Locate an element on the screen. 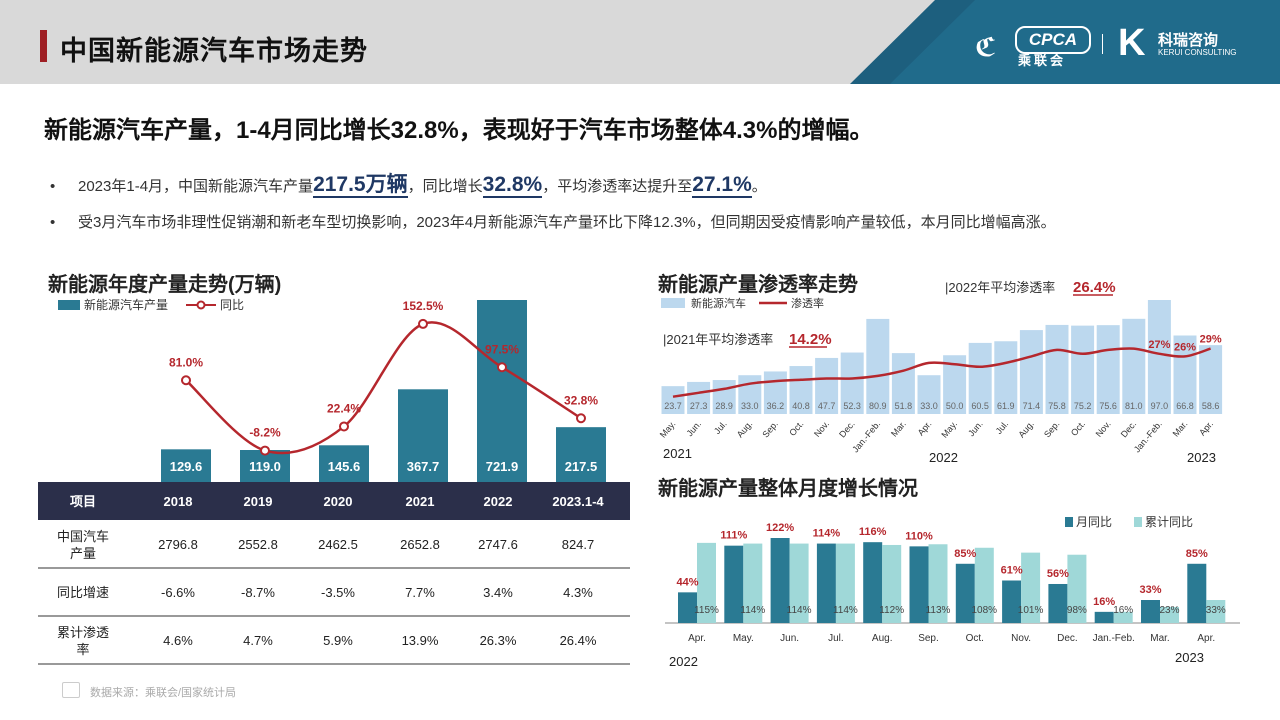  table-header-cell: 2020 is located at coordinates (338, 501).